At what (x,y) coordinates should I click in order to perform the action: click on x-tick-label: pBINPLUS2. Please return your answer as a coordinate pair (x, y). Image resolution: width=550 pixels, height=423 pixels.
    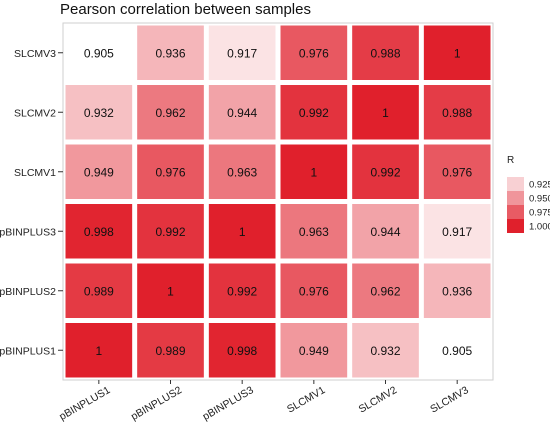
    Looking at the image, I should click on (156, 403).